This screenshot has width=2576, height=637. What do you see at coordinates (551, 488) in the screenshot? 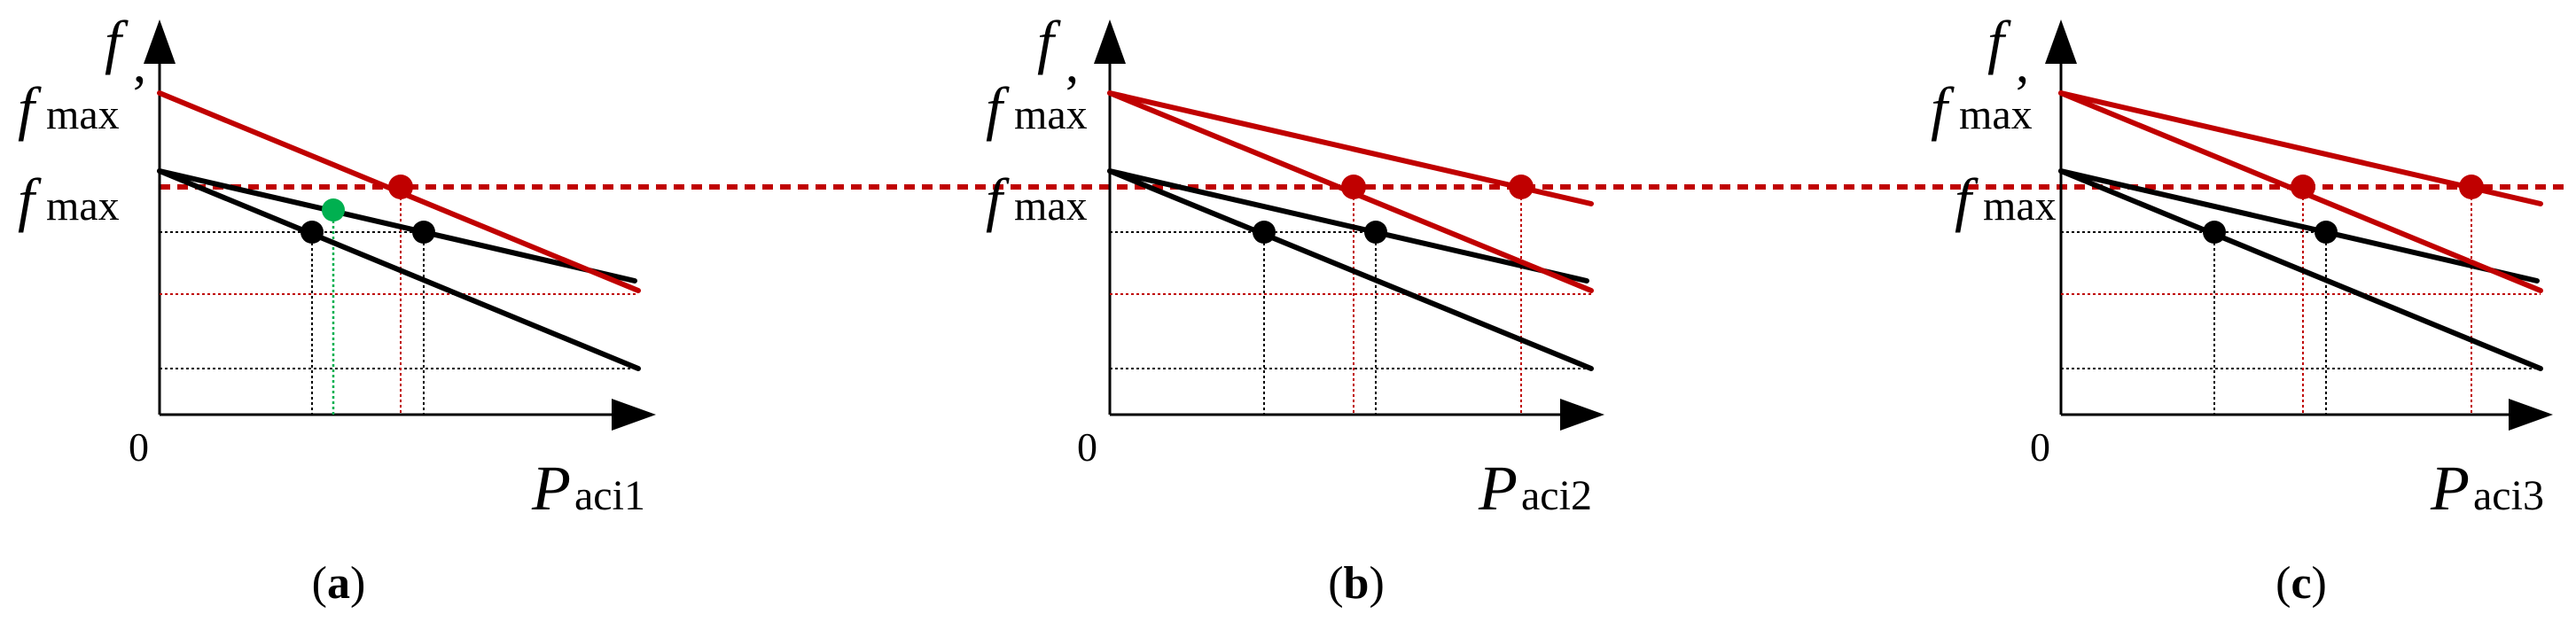
I see `panel-a-x-label-P: P` at bounding box center [551, 488].